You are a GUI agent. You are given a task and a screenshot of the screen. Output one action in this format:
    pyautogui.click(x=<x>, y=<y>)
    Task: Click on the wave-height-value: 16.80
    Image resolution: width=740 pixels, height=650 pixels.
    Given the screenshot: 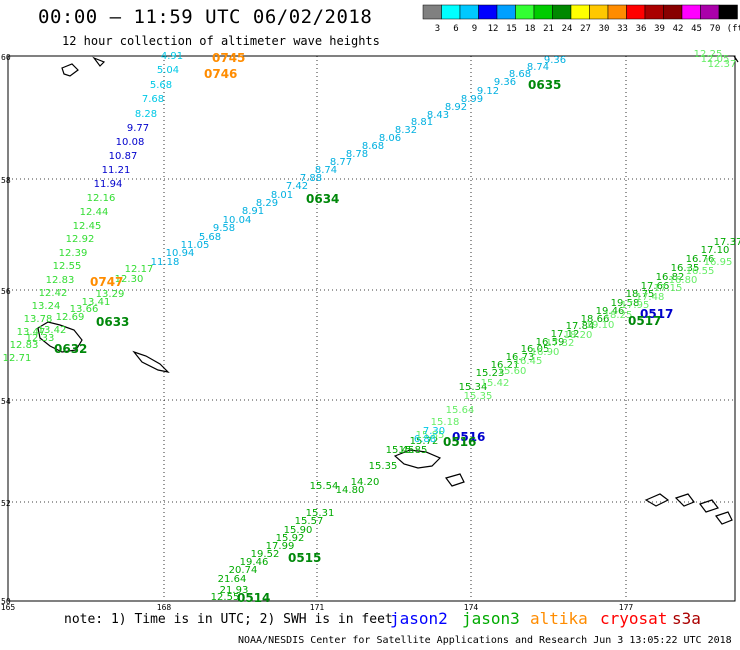 What is the action you would take?
    pyautogui.click(x=683, y=280)
    